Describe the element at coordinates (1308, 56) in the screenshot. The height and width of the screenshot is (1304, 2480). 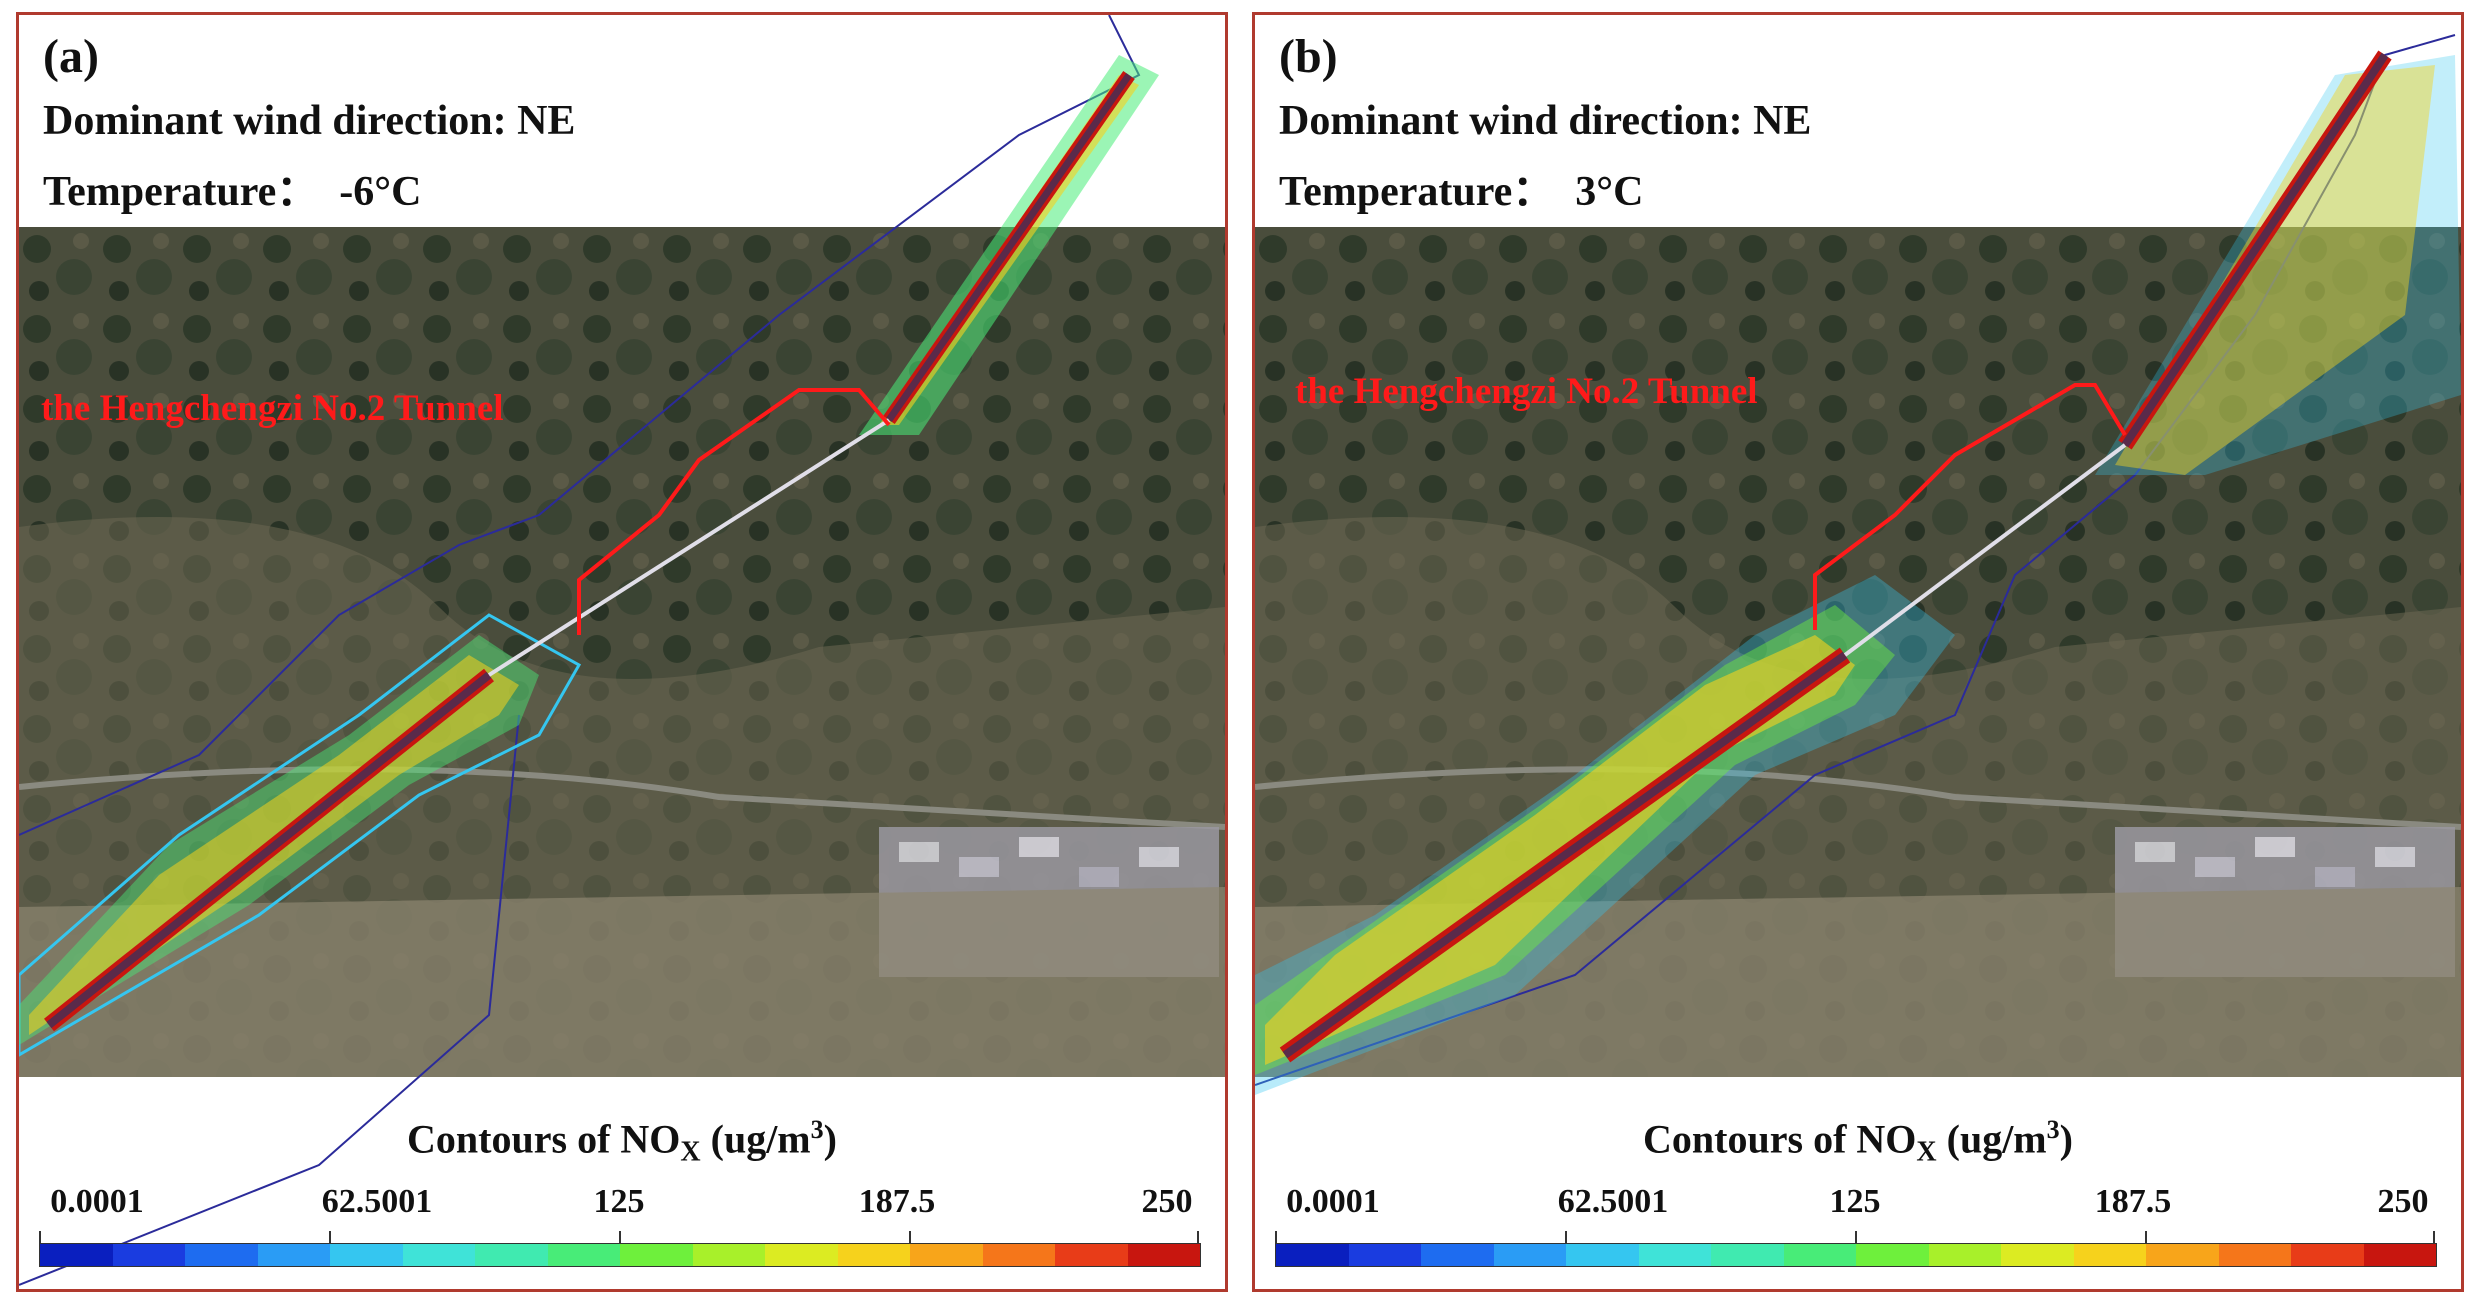
I see `panel-label: (b)` at that location.